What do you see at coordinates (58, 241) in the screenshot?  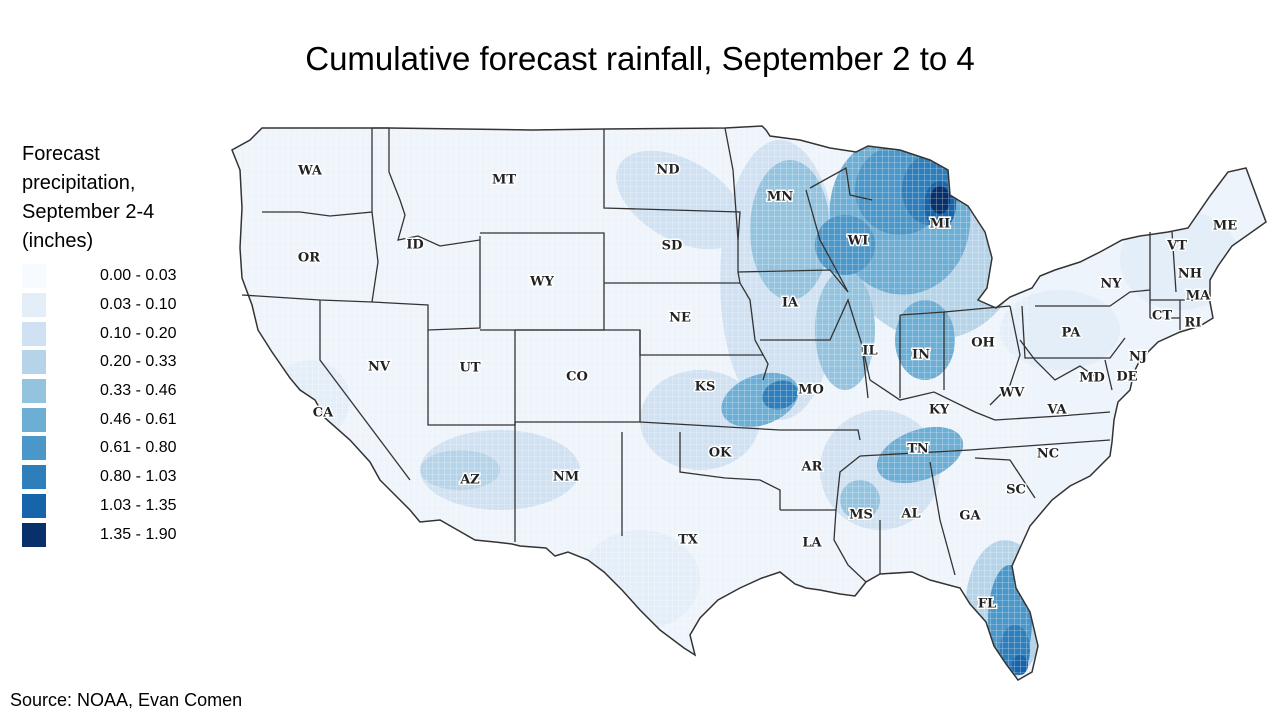 I see `legend-title-line: (inches)` at bounding box center [58, 241].